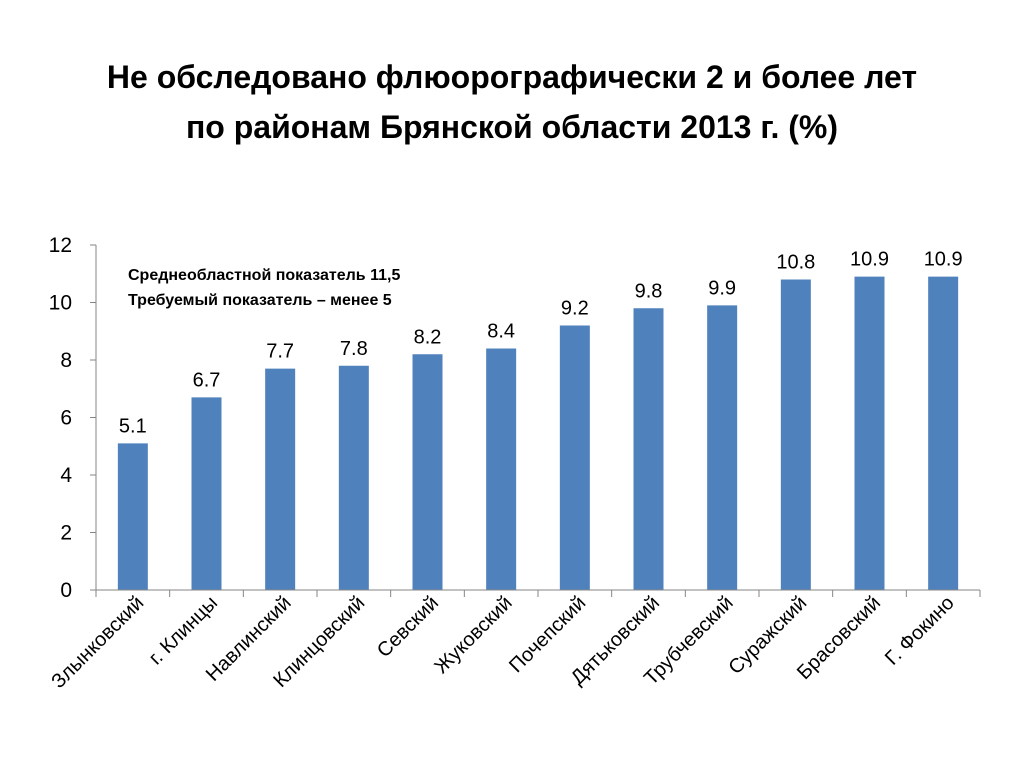  What do you see at coordinates (66, 418) in the screenshot?
I see `y-tick-label: 6` at bounding box center [66, 418].